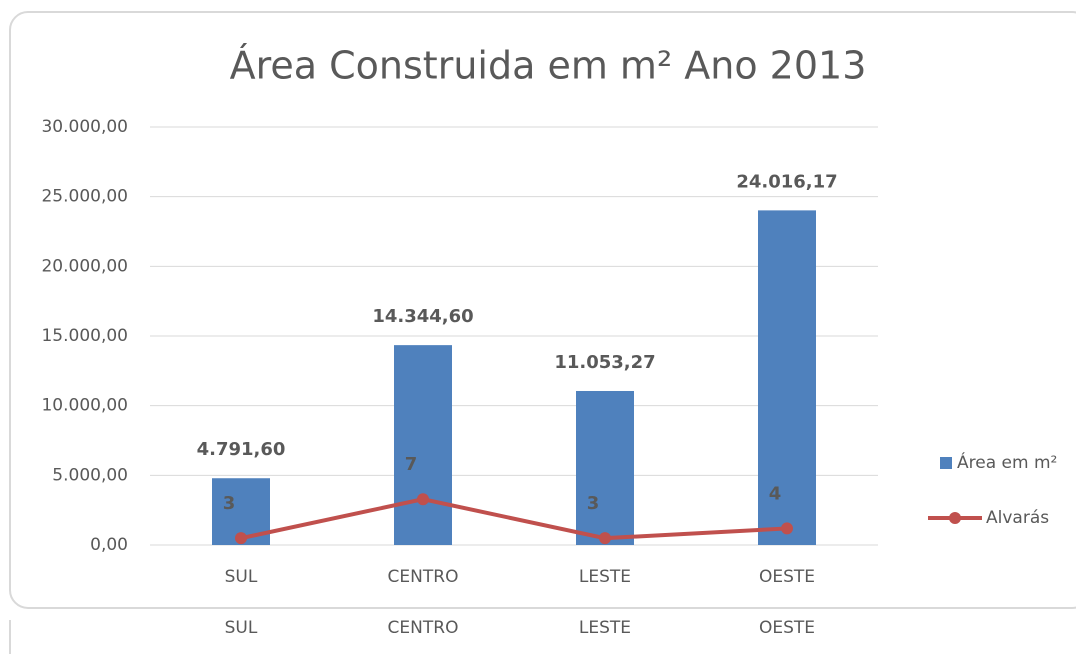 The image size is (1076, 654). I want to click on y-tick-label: 15.000,00, so click(84, 336).